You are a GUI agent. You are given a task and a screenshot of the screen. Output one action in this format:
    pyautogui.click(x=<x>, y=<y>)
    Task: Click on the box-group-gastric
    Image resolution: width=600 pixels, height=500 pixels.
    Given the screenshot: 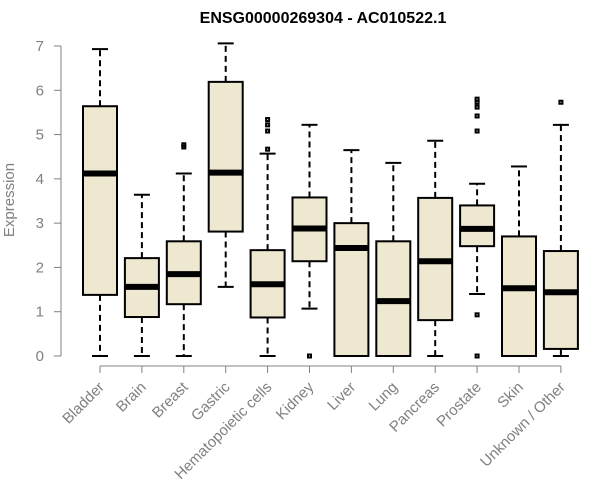 What is the action you would take?
    pyautogui.click(x=225, y=165)
    